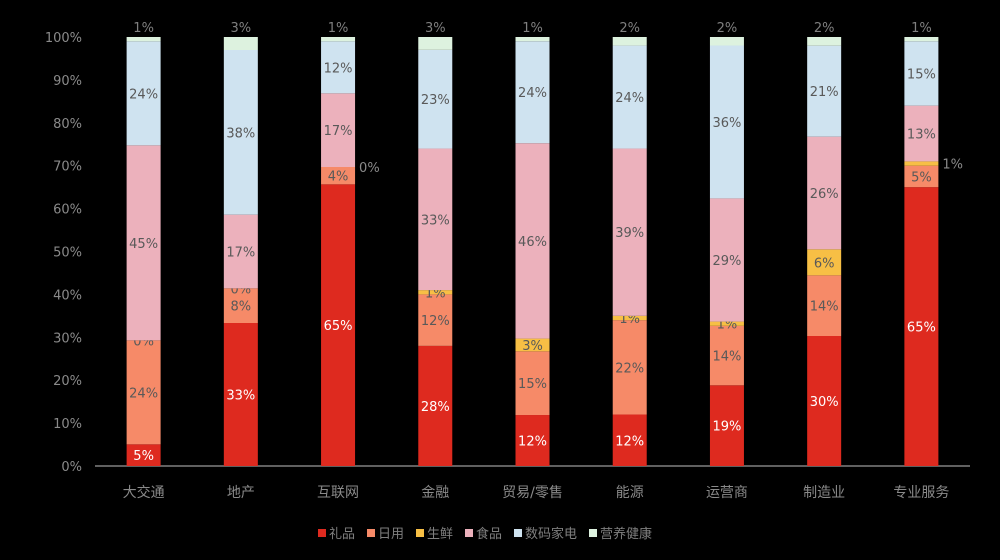  I want to click on legend-label: 礼品, so click(342, 534).